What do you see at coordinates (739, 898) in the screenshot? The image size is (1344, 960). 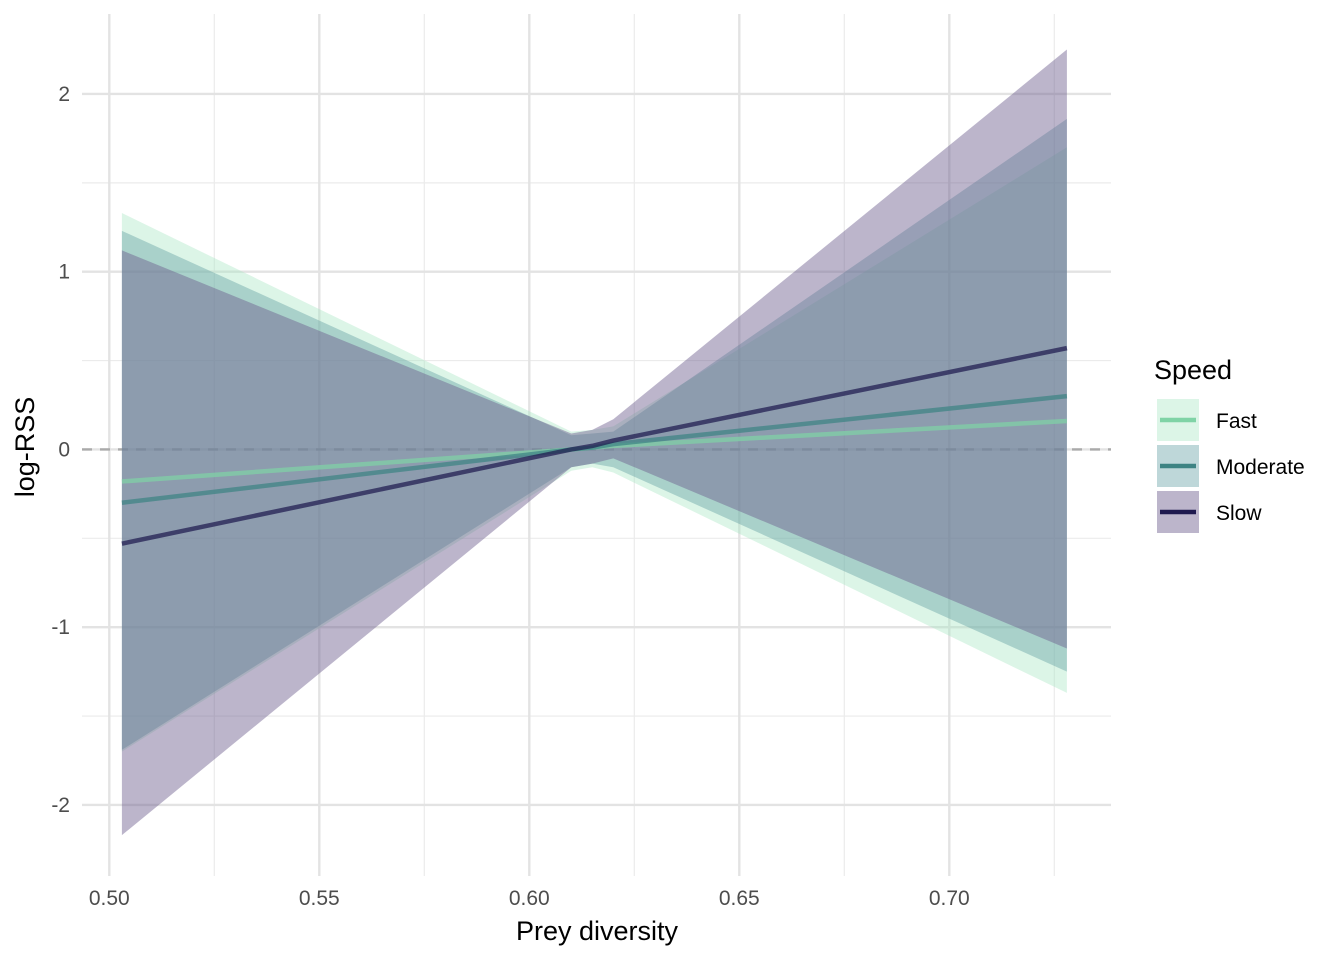 I see `x-tick-label: 0.65` at bounding box center [739, 898].